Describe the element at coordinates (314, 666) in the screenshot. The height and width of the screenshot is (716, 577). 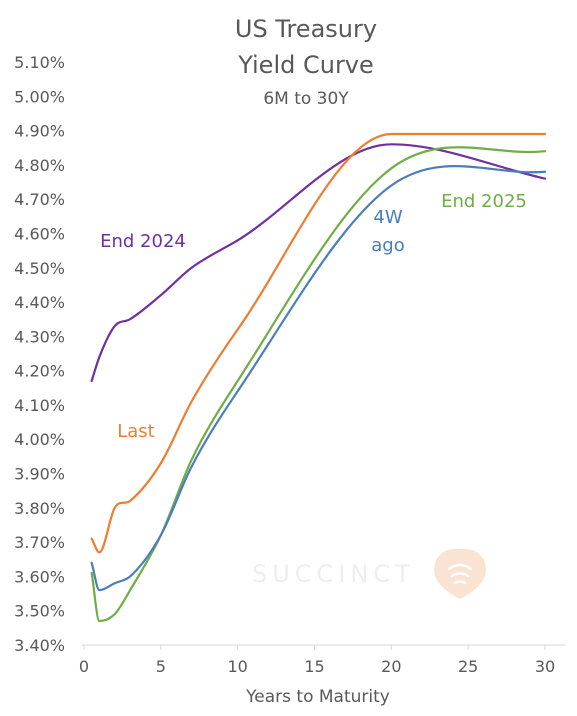
I see `x-tick-label: 15` at that location.